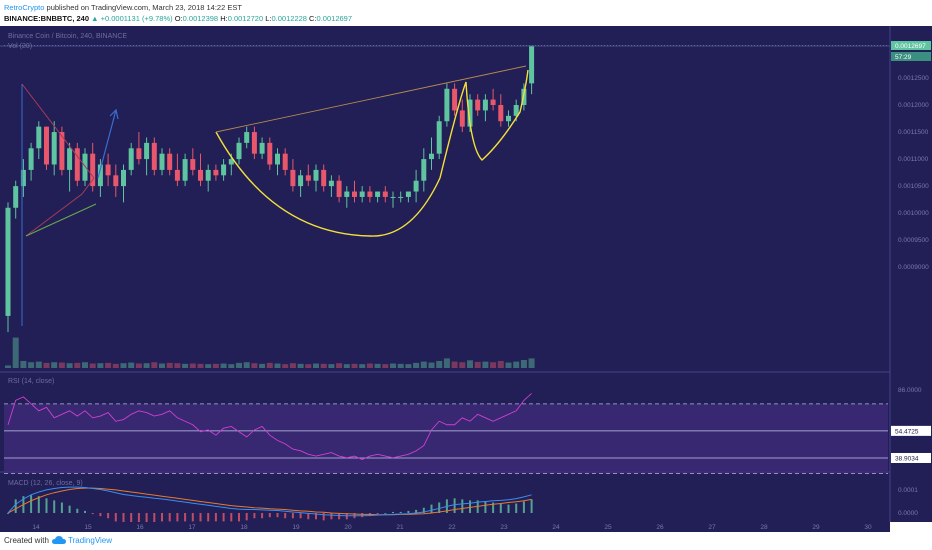 The image size is (932, 550). What do you see at coordinates (908, 490) in the screenshot?
I see `macd-y-tick: 0.0001` at bounding box center [908, 490].